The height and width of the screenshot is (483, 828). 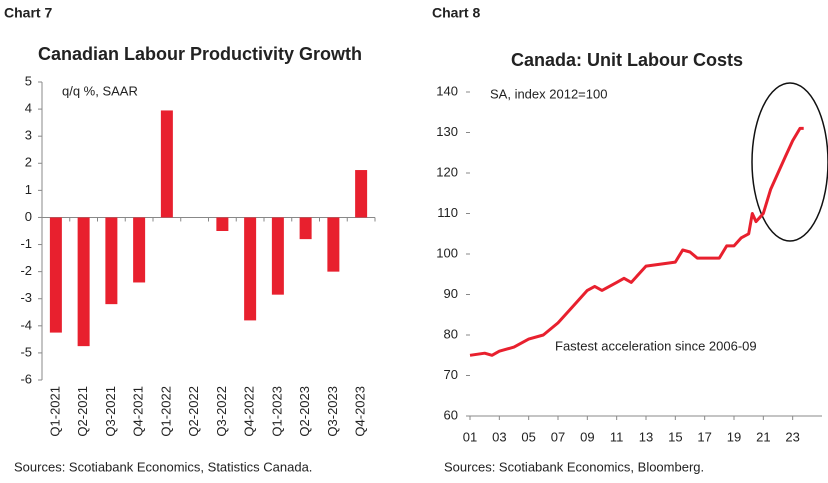 I want to click on x-tick-label: 23, so click(x=792, y=436).